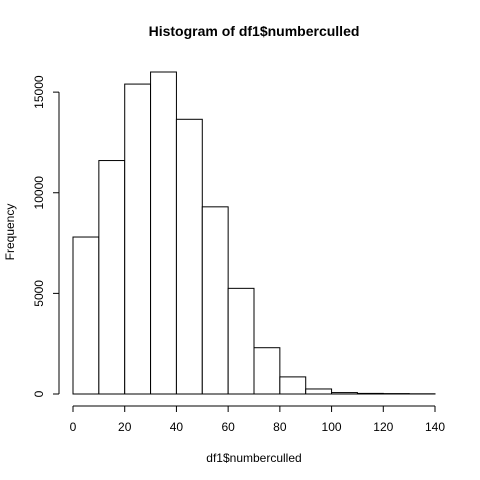 The image size is (480, 480). What do you see at coordinates (39, 393) in the screenshot?
I see `y-tick-label-0: 0` at bounding box center [39, 393].